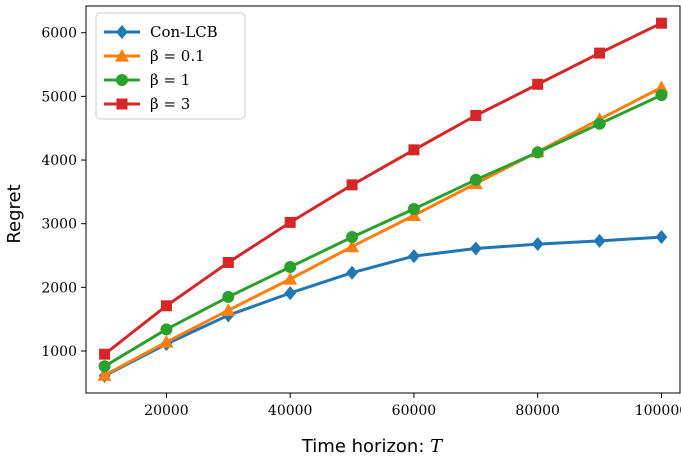  What do you see at coordinates (14, 213) in the screenshot?
I see `y-axis-label: Regret` at bounding box center [14, 213].